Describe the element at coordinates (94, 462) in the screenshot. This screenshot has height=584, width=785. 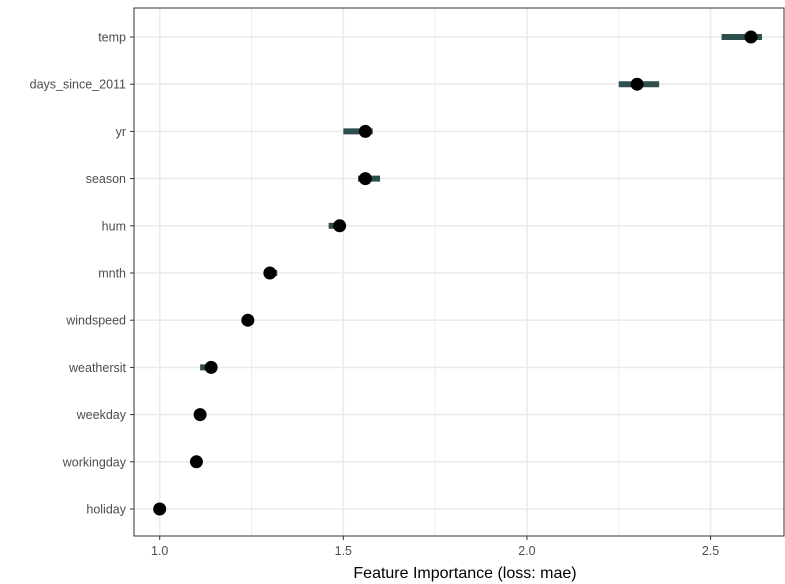
I see `y-tick-label: workingday` at that location.